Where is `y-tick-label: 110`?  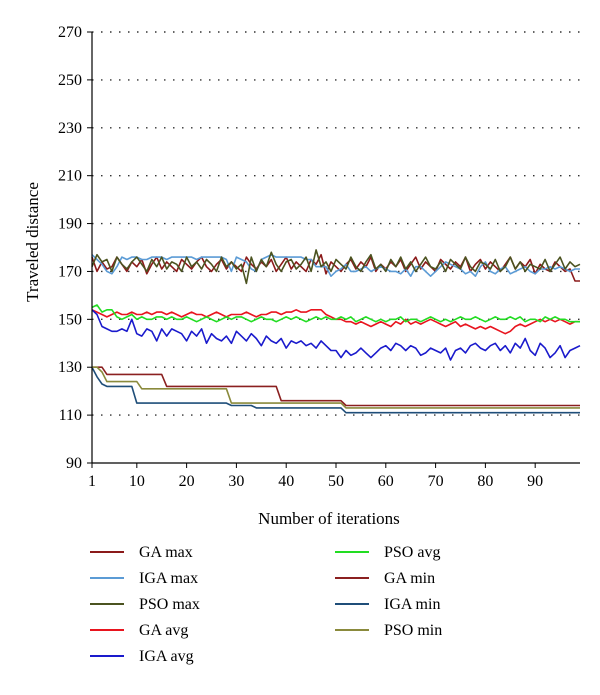
y-tick-label: 110 is located at coordinates (70, 415).